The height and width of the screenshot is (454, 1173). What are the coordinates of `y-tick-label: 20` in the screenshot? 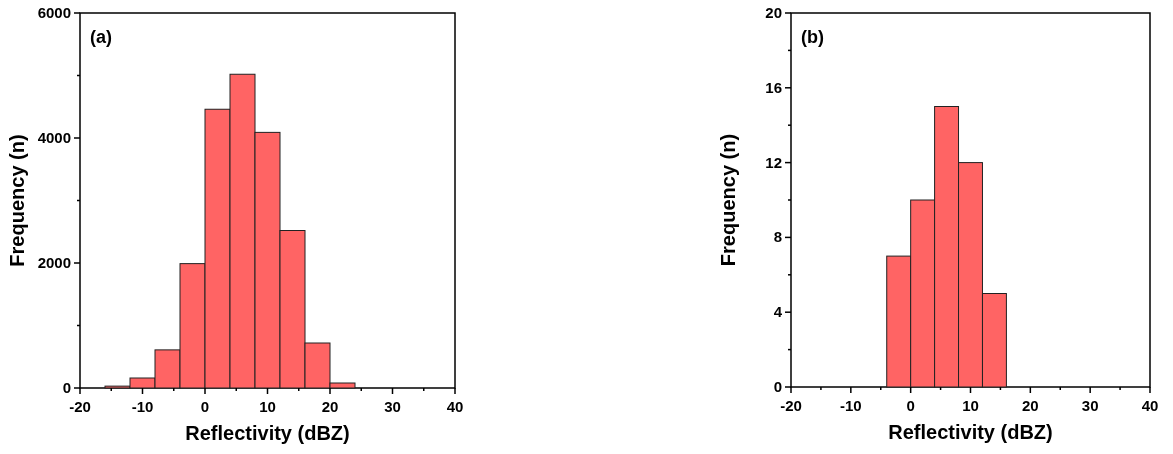 It's located at (773, 12).